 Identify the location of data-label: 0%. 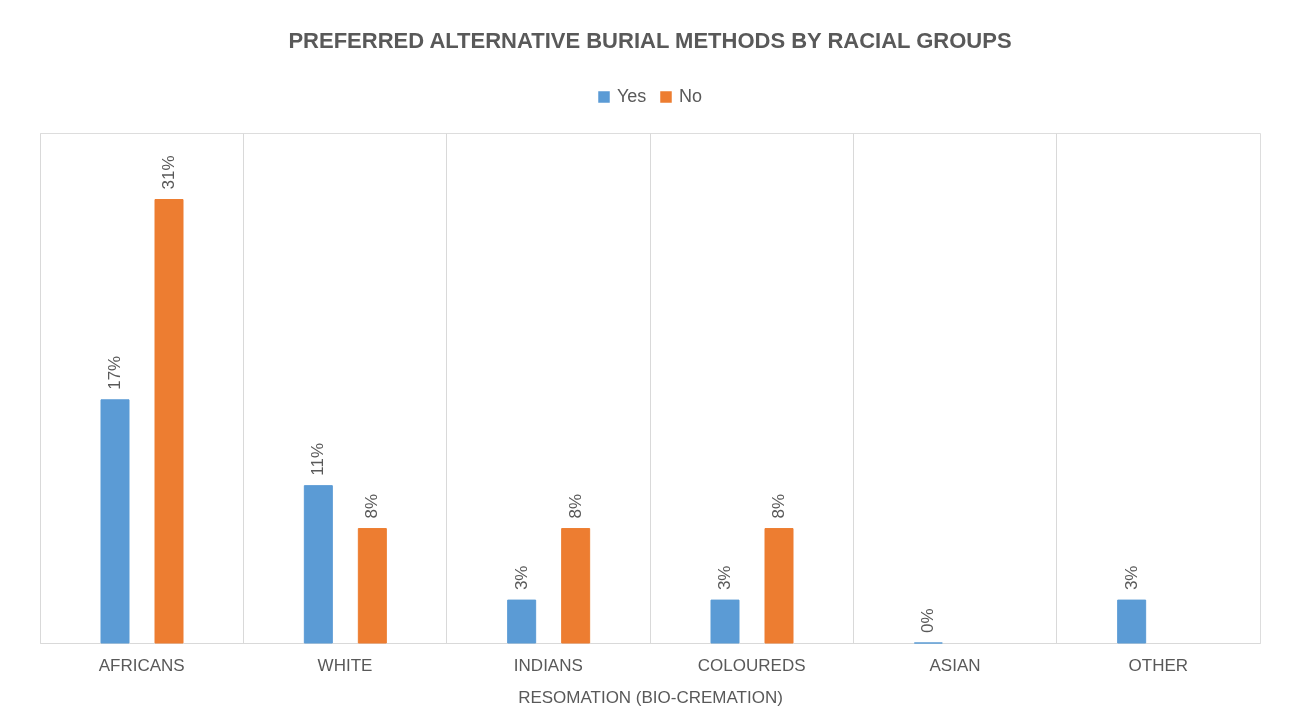
(928, 620).